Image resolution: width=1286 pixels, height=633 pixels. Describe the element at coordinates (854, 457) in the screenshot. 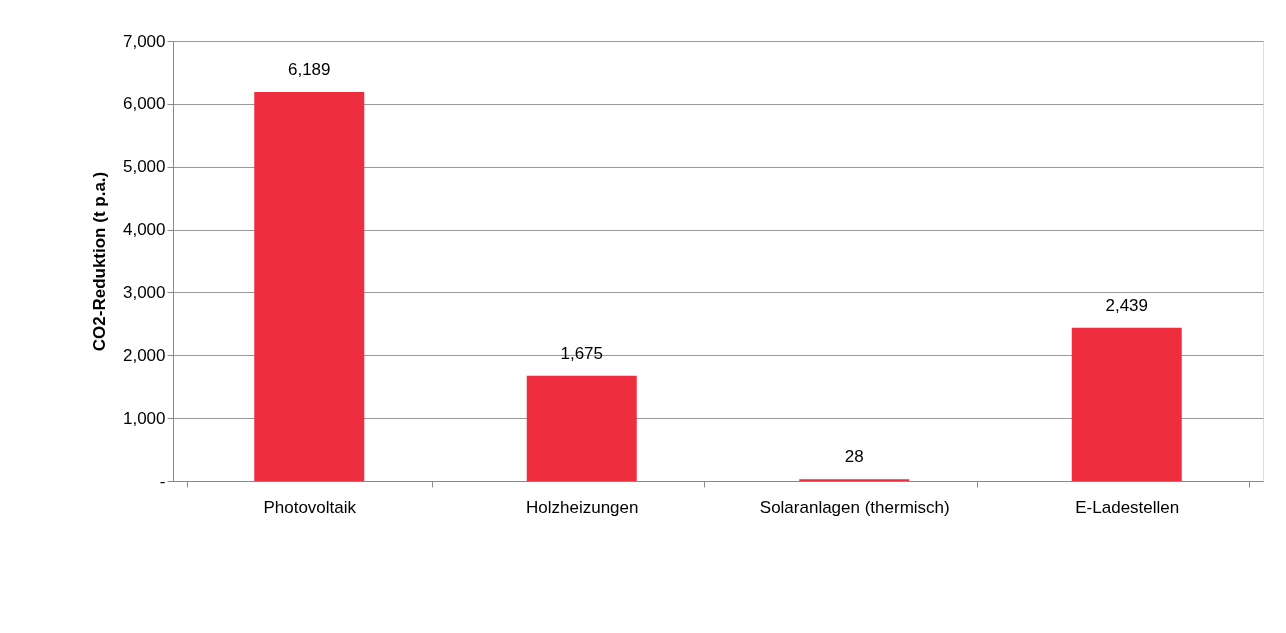

I see `data-label: 28` at that location.